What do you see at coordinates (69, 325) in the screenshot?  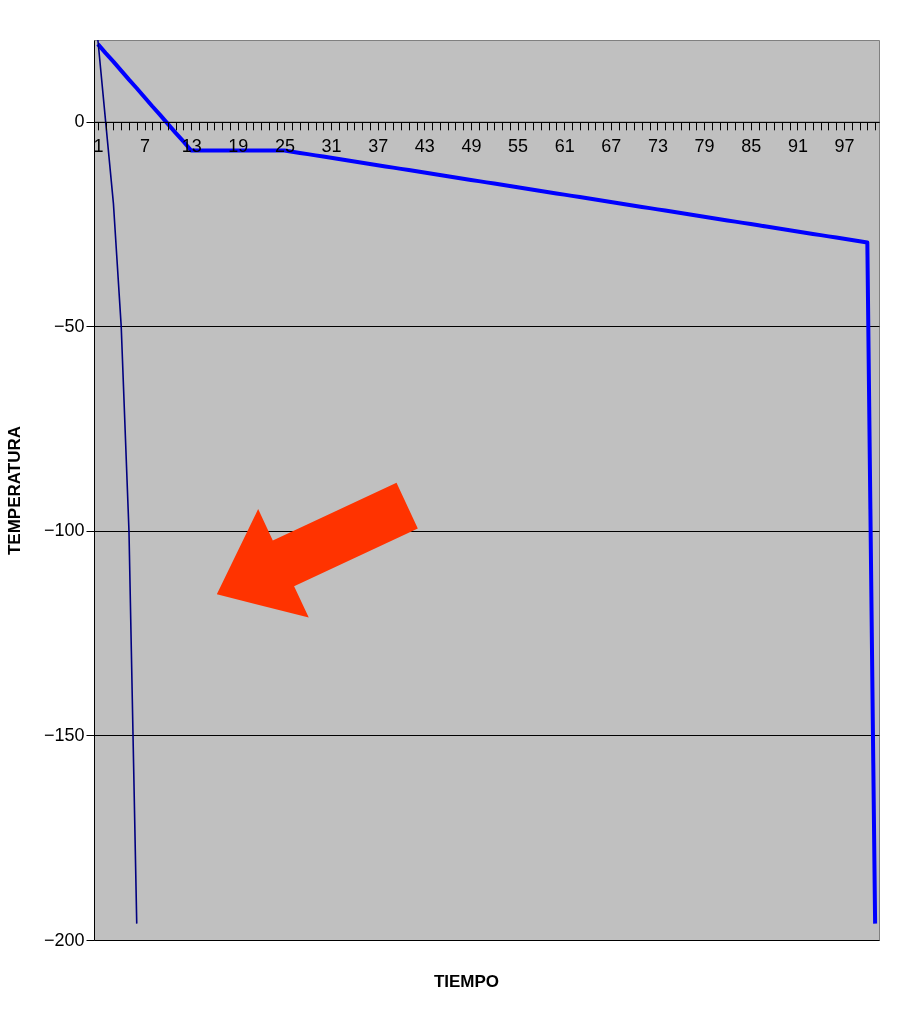 I see `y-tick-label: −50` at bounding box center [69, 325].